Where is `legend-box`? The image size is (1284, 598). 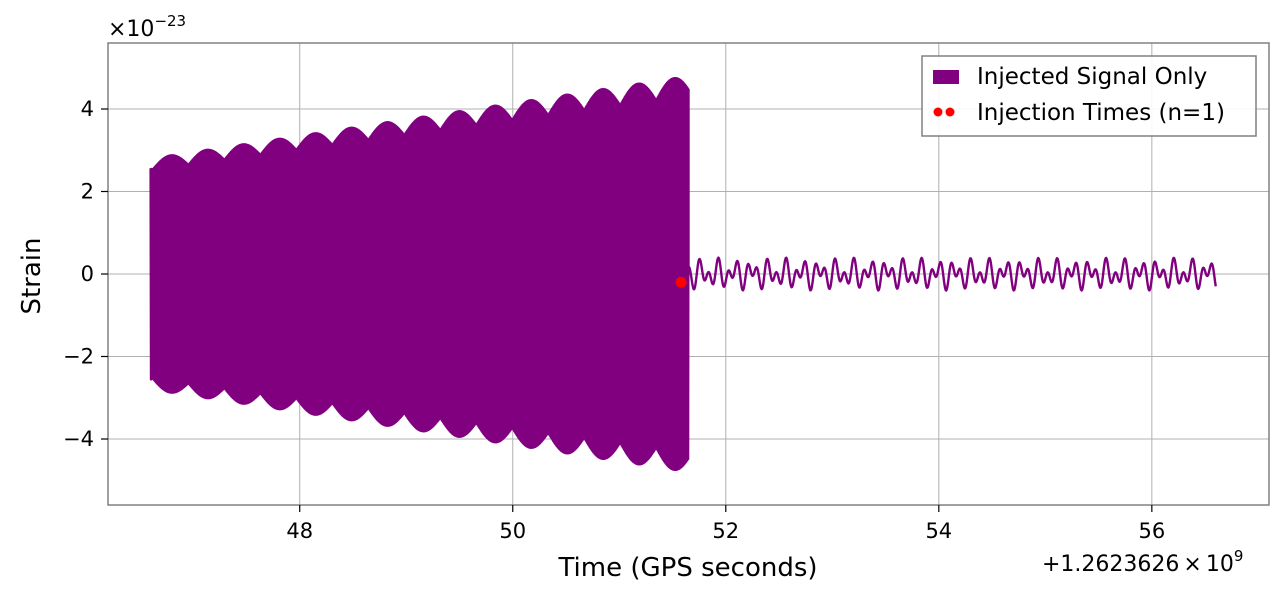 legend-box is located at coordinates (1089, 96).